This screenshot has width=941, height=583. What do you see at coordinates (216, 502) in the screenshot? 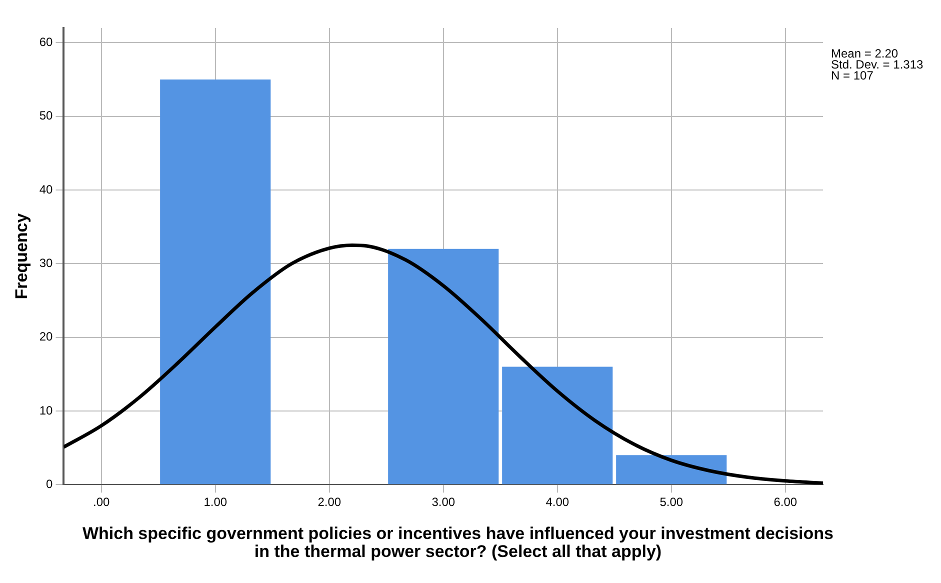
I see `x-tick-label: 1.00` at bounding box center [216, 502].